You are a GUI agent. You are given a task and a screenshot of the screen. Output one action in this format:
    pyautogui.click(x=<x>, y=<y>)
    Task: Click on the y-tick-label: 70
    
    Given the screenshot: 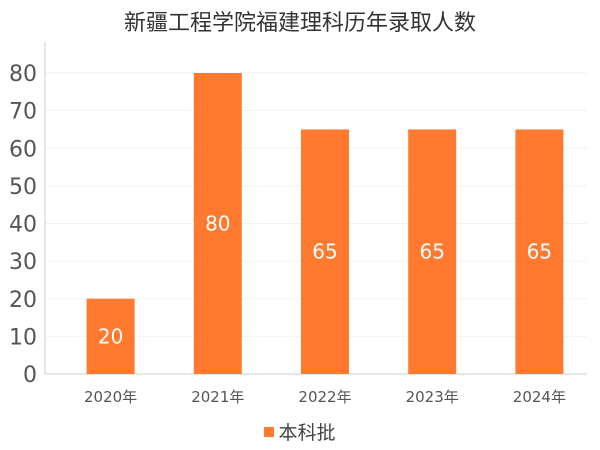 What is the action you would take?
    pyautogui.click(x=23, y=112)
    